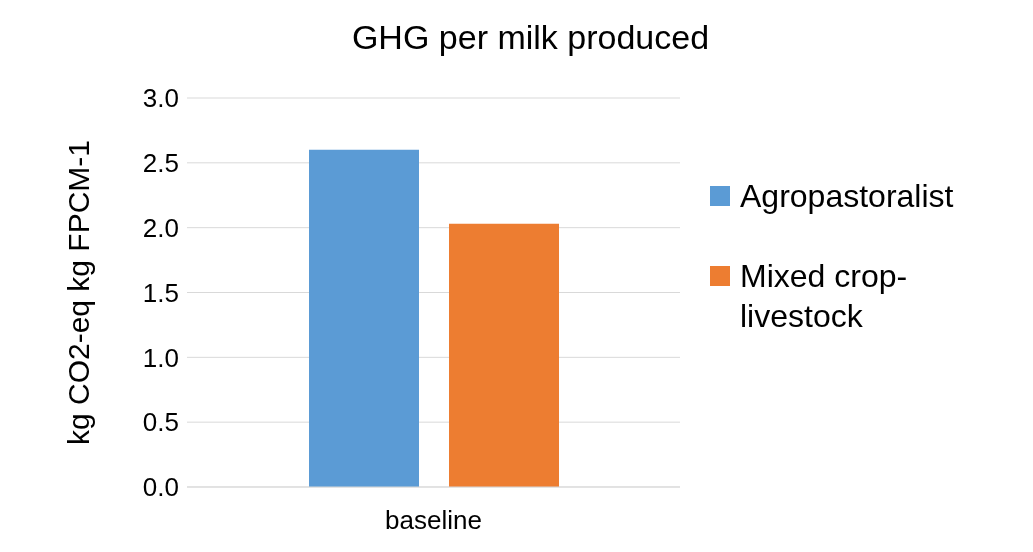  Describe the element at coordinates (160, 292) in the screenshot. I see `y-tick-label: 1.5` at that location.